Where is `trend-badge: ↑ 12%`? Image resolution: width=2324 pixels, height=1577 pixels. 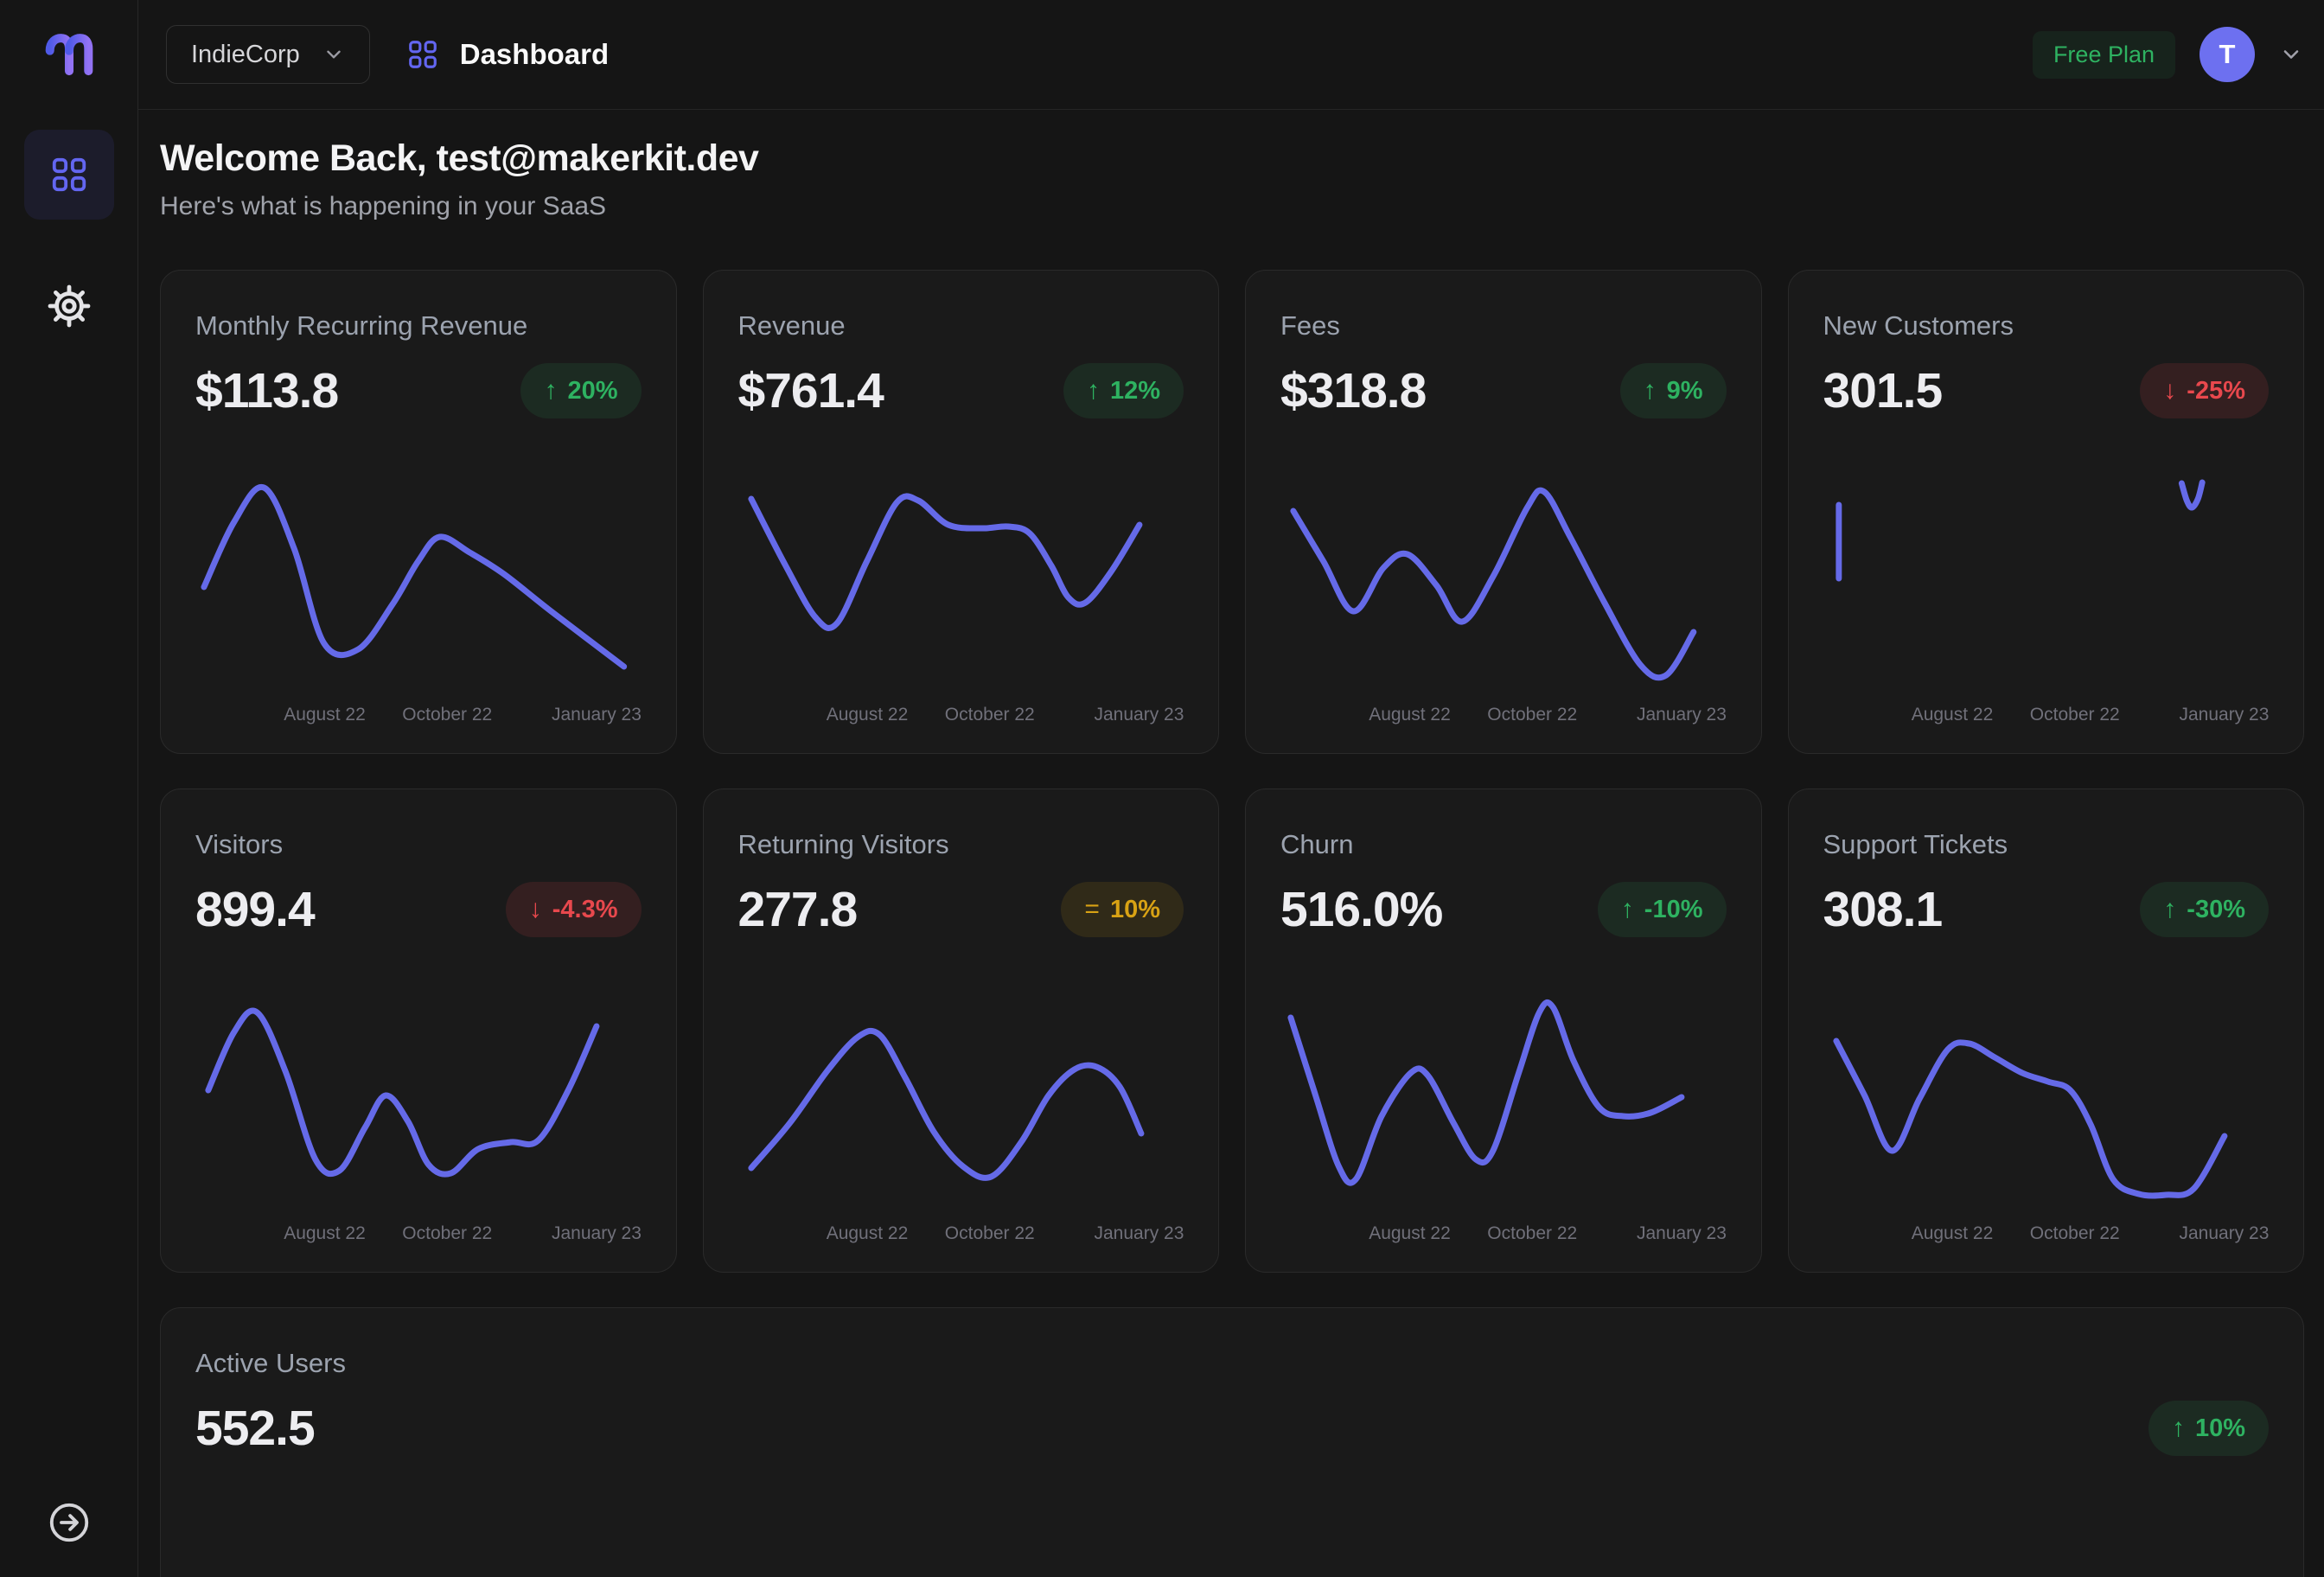
trend-badge: ↑ 12% is located at coordinates (1123, 390).